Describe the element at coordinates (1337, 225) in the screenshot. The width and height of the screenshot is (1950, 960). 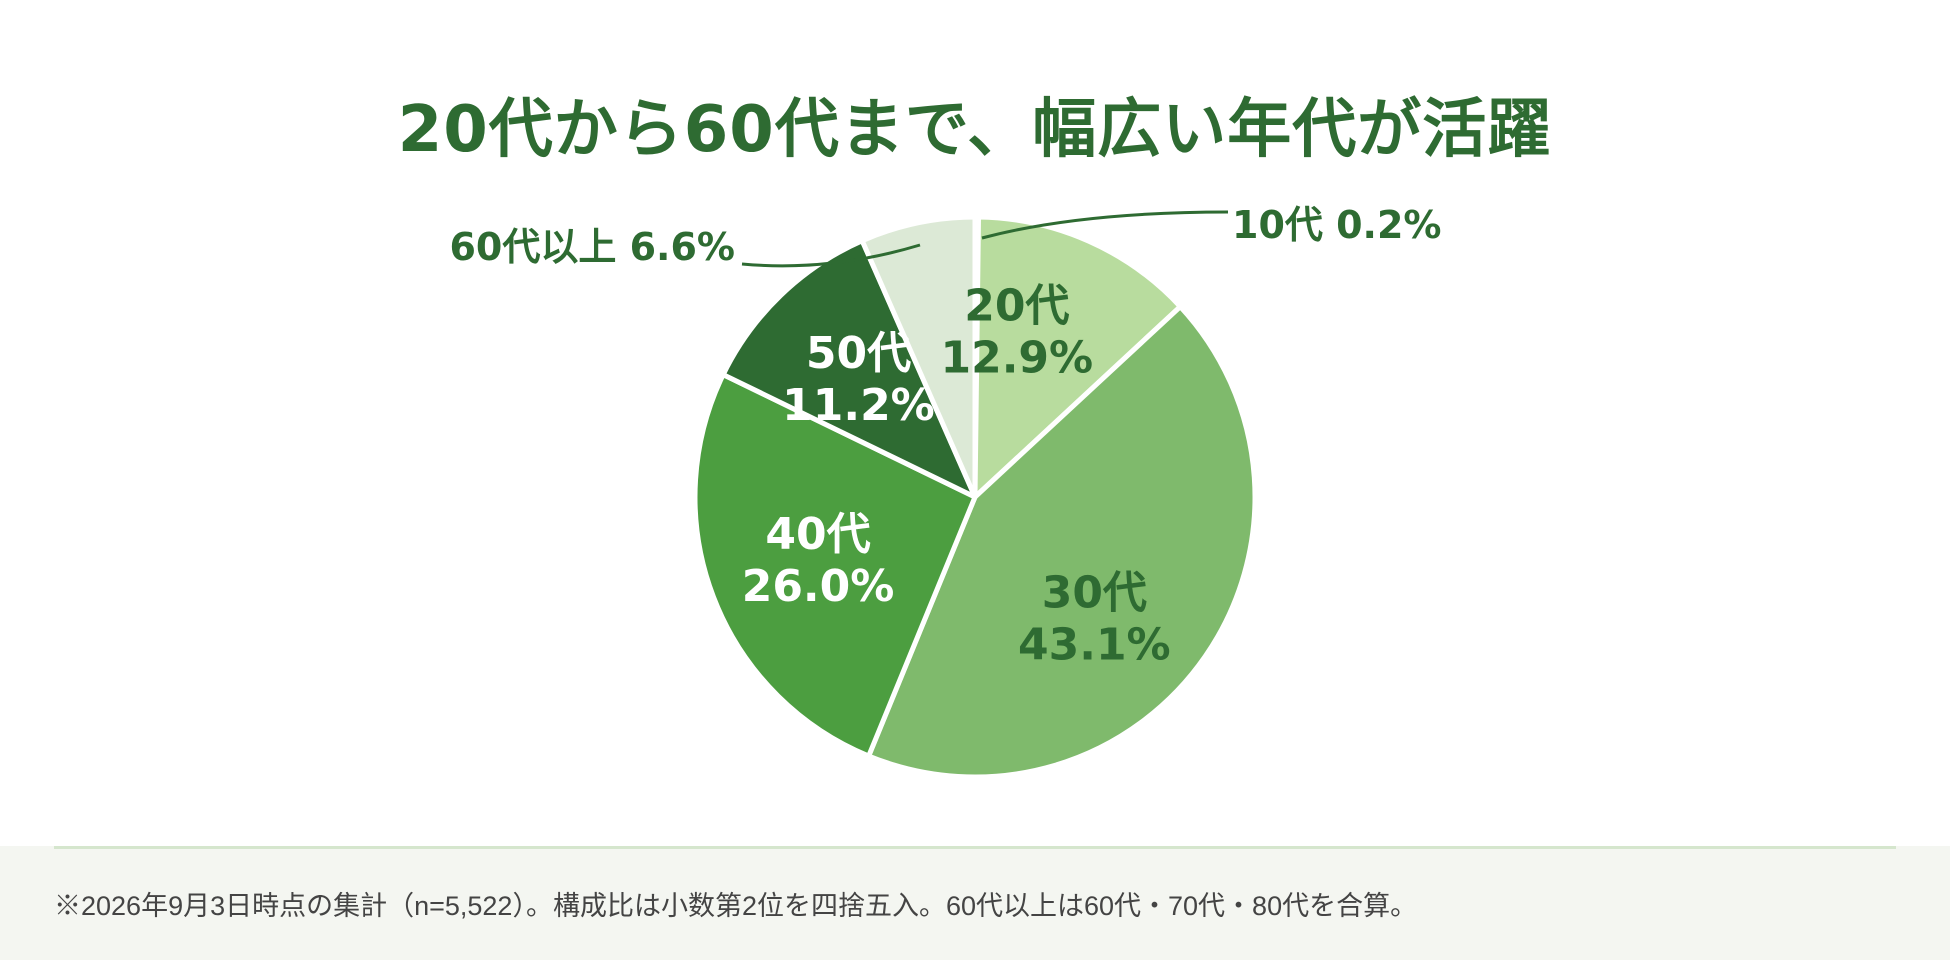
I see `callout-label-10-0: 10代 0.2%` at that location.